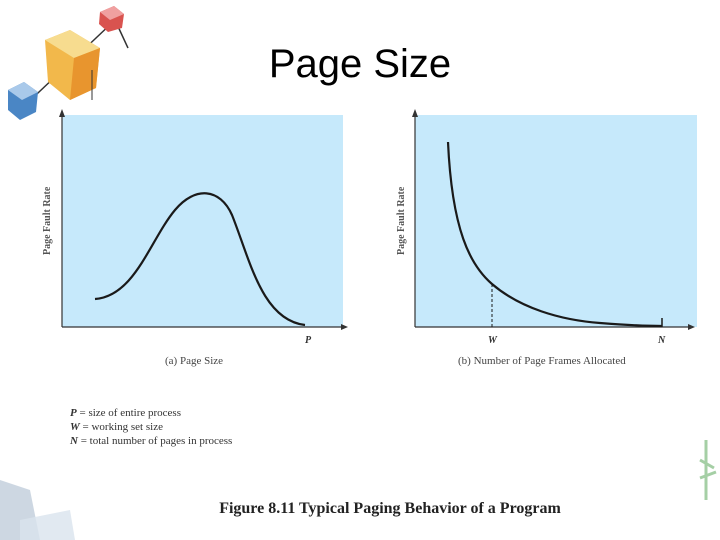 The width and height of the screenshot is (720, 540). Describe the element at coordinates (200, 259) in the screenshot. I see `panel-a-curve` at that location.